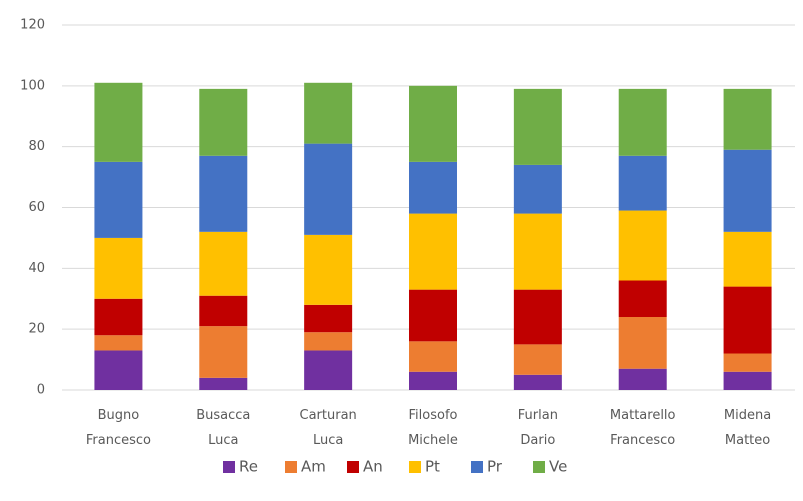  What do you see at coordinates (36, 207) in the screenshot?
I see `y-tick-label: 60` at bounding box center [36, 207].